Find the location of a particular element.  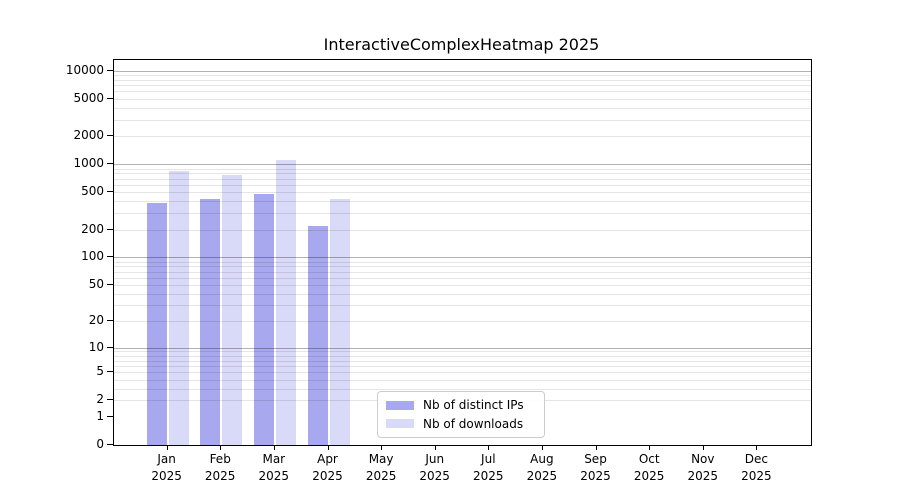

y-tick-label: 1 is located at coordinates (100, 415).